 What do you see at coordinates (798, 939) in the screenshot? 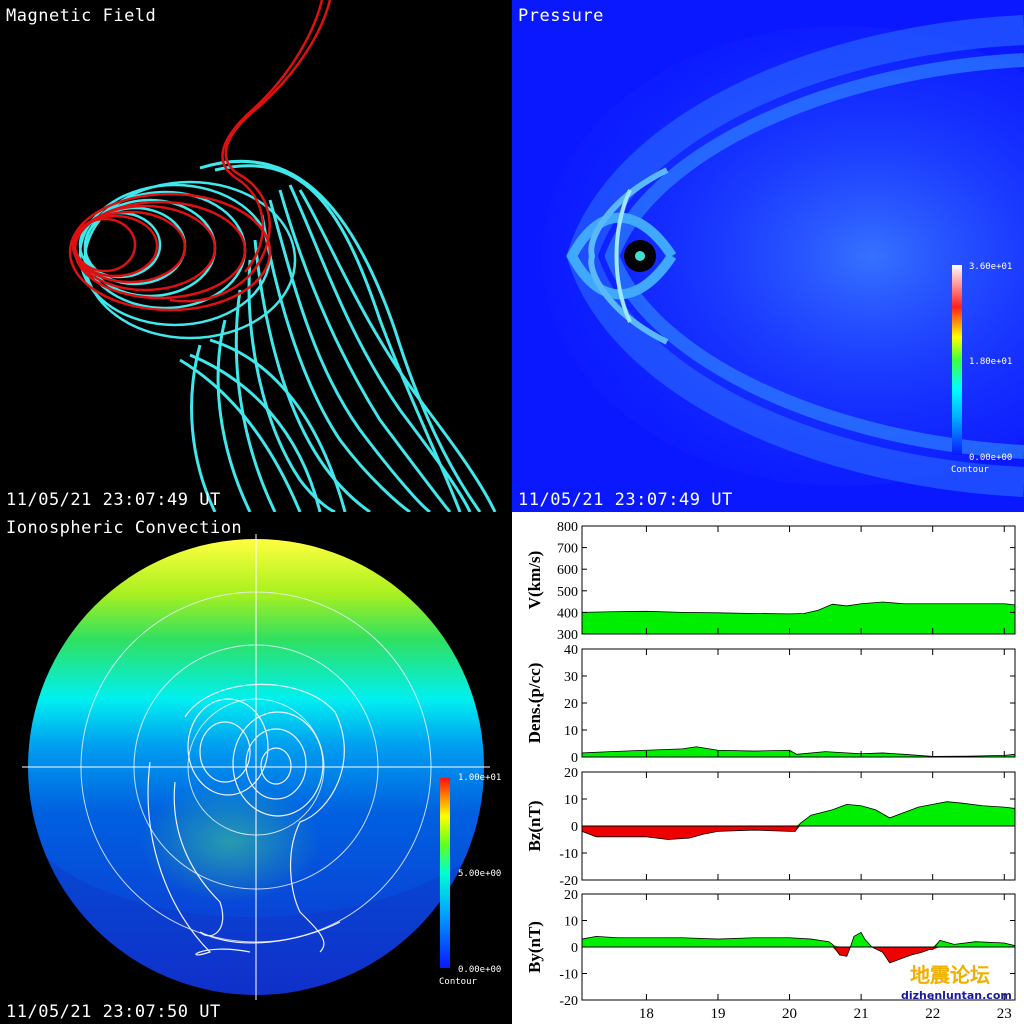
I see `series-4-positive-area` at bounding box center [798, 939].